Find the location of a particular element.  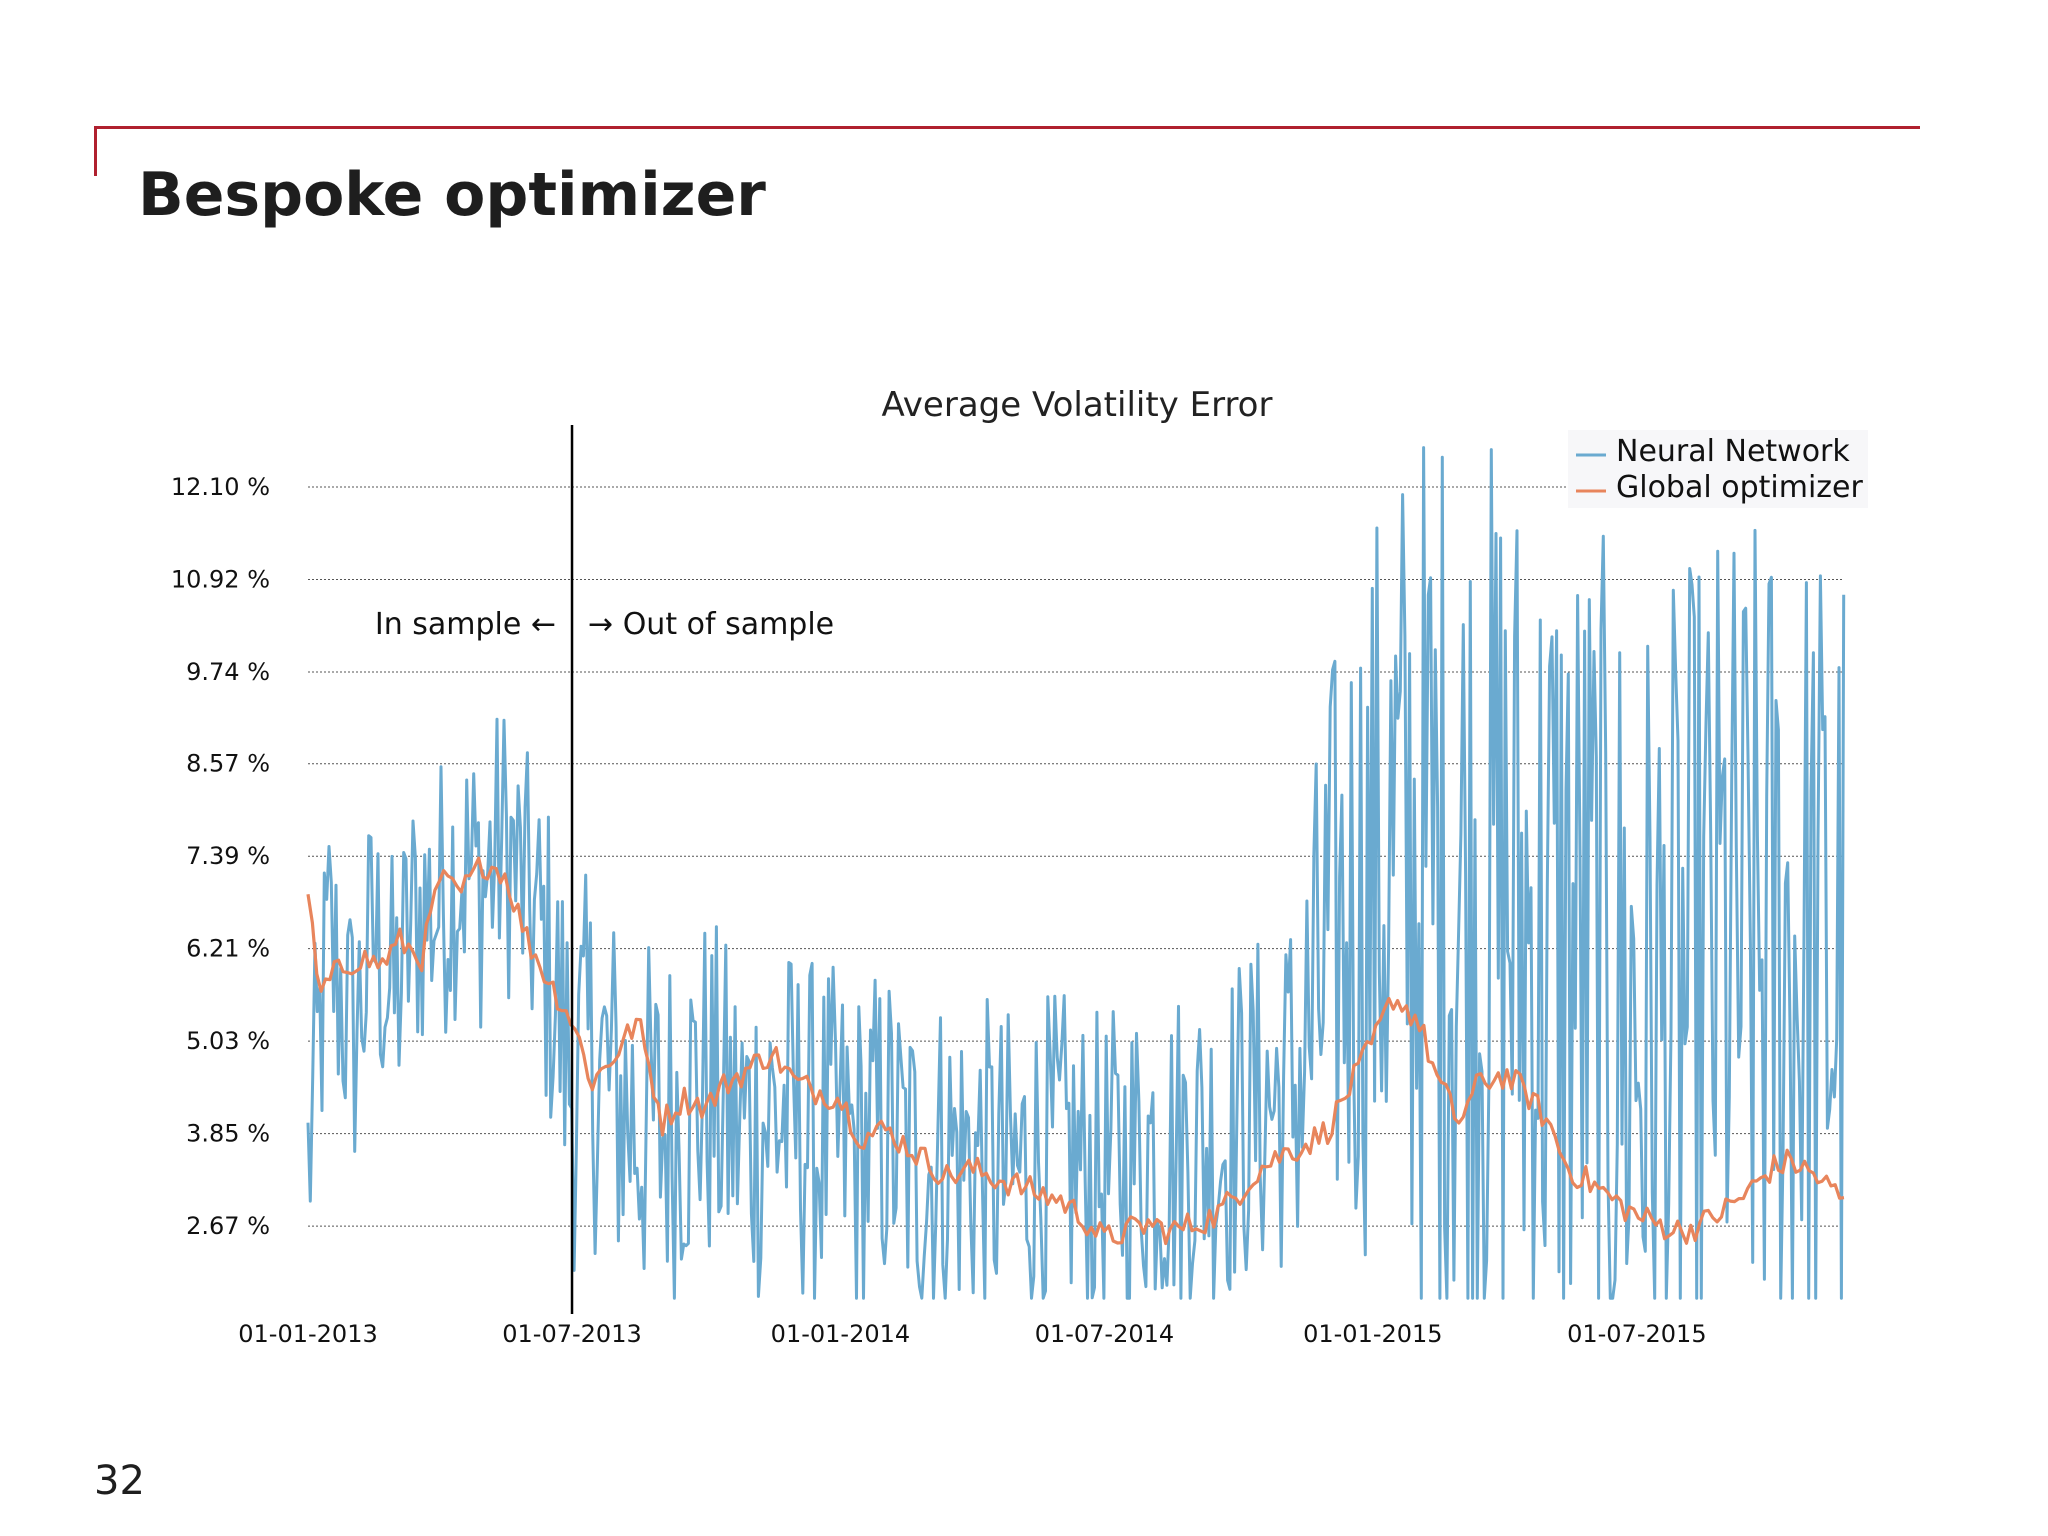

legend: Neural Network Global optimizer is located at coordinates (1718, 469).